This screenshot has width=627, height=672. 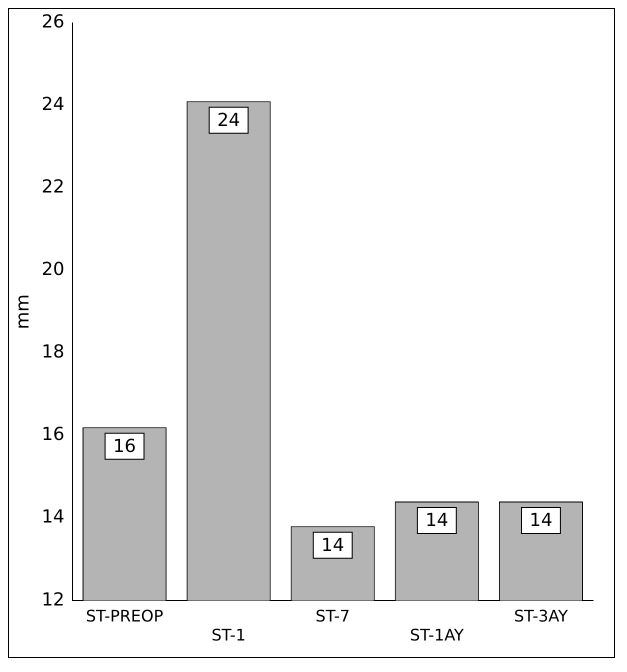 I want to click on data-label: 24, so click(x=228, y=120).